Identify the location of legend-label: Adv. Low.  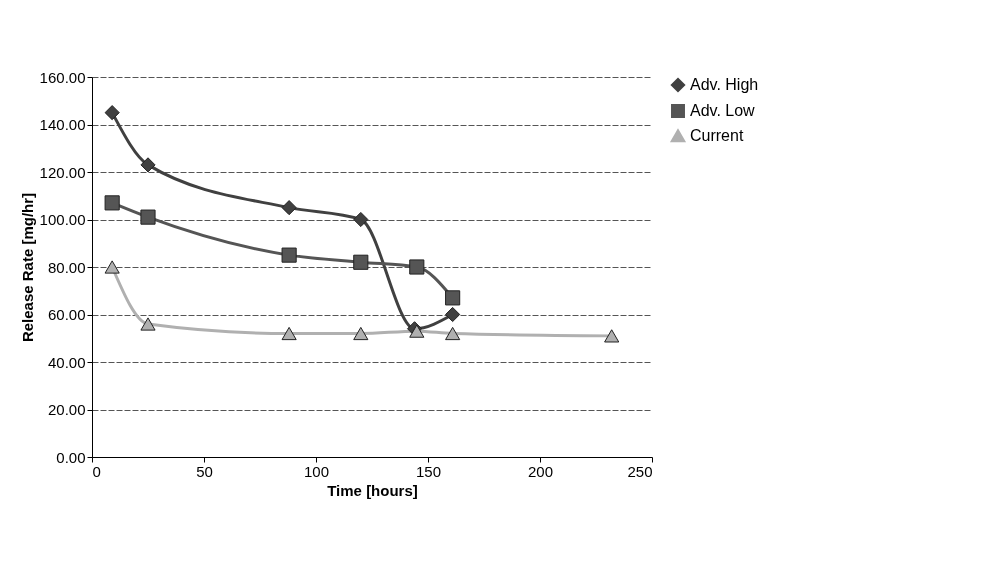
(723, 110).